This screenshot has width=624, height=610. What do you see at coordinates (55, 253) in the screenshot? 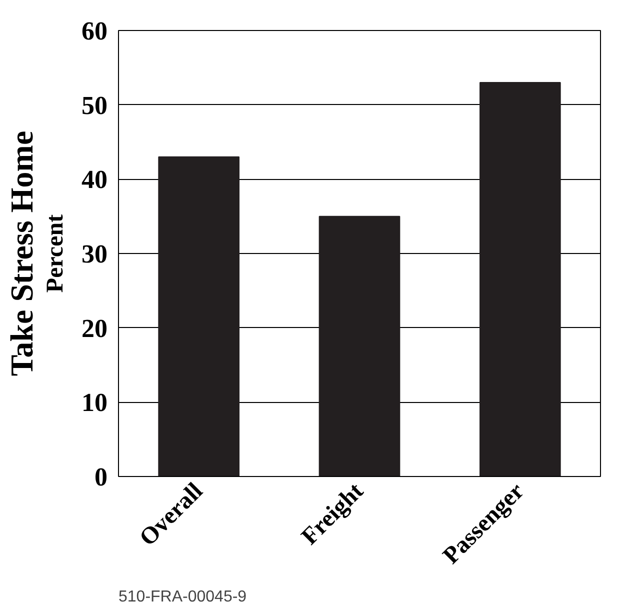
I see `text: Percent` at bounding box center [55, 253].